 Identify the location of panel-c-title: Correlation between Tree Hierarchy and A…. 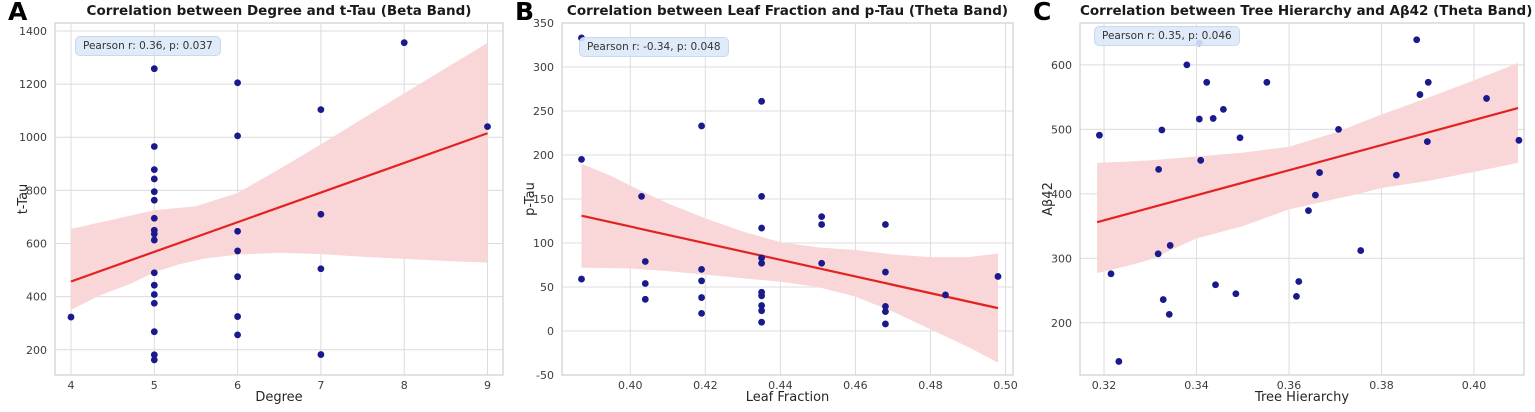
(1306, 11).